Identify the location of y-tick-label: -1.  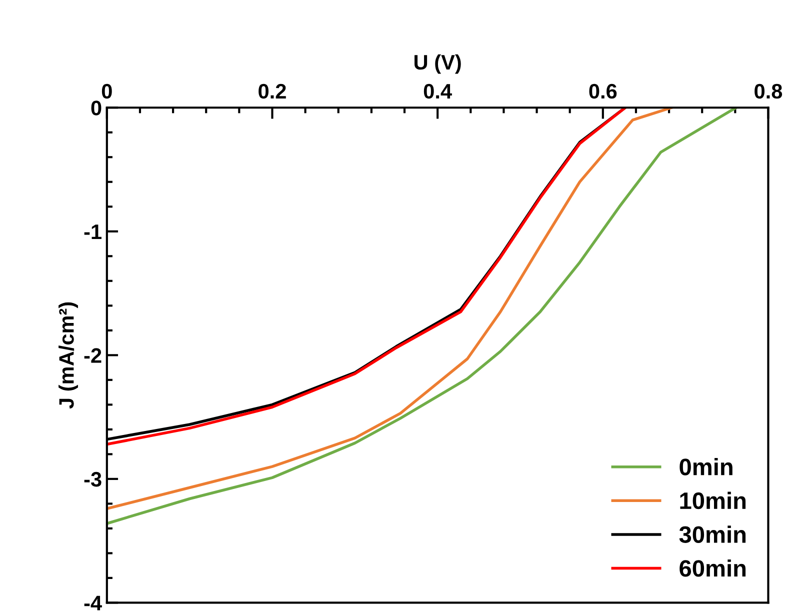
(93, 231).